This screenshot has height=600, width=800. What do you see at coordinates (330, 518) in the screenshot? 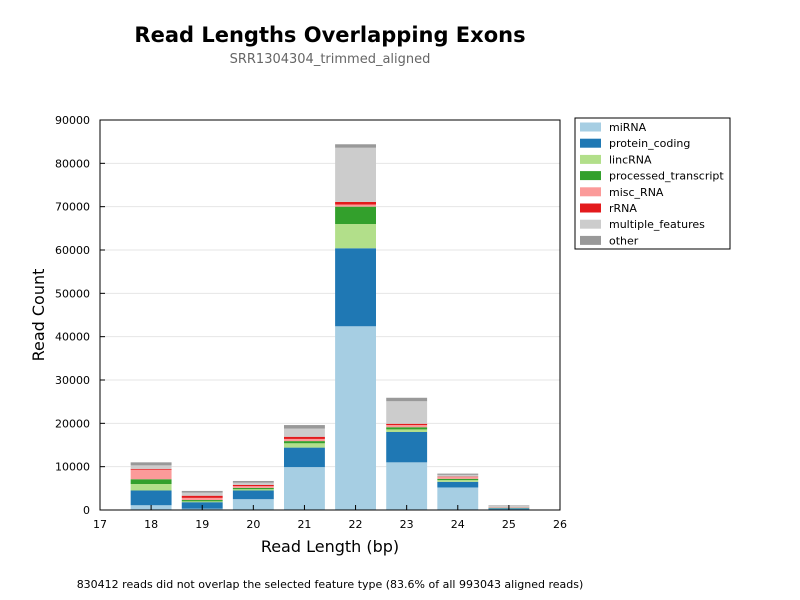
I see `x-axis-ticks: 17 18 19 20 21 22 23 24 25 26` at bounding box center [330, 518].